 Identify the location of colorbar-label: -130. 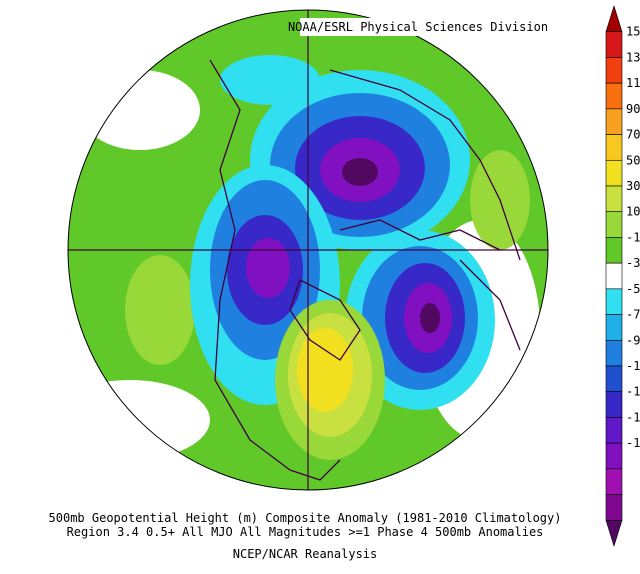
(633, 392).